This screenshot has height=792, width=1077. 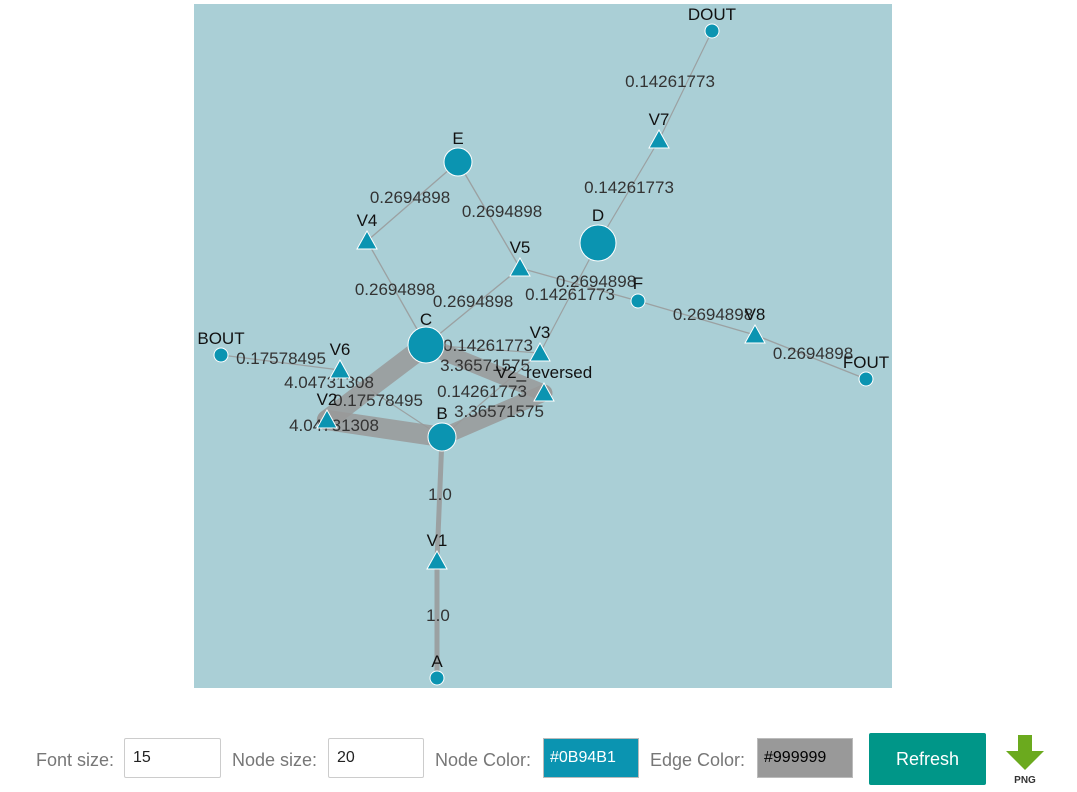 What do you see at coordinates (275, 760) in the screenshot?
I see `node-size-label: Node size:` at bounding box center [275, 760].